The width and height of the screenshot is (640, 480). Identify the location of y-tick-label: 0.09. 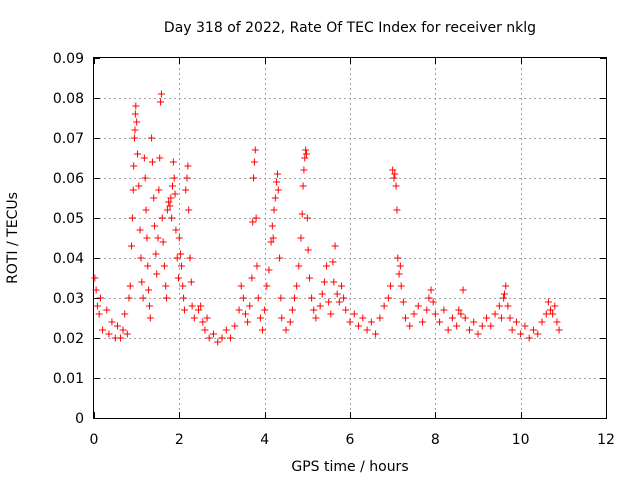
(68, 59).